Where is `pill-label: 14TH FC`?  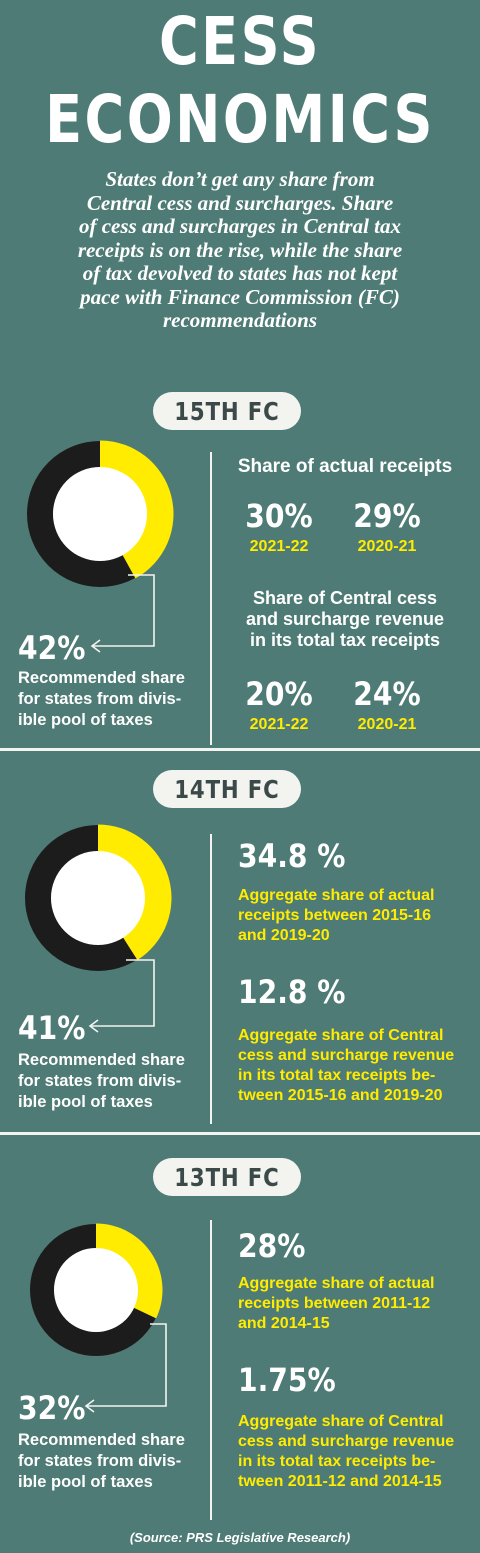 pill-label: 14TH FC is located at coordinates (227, 789).